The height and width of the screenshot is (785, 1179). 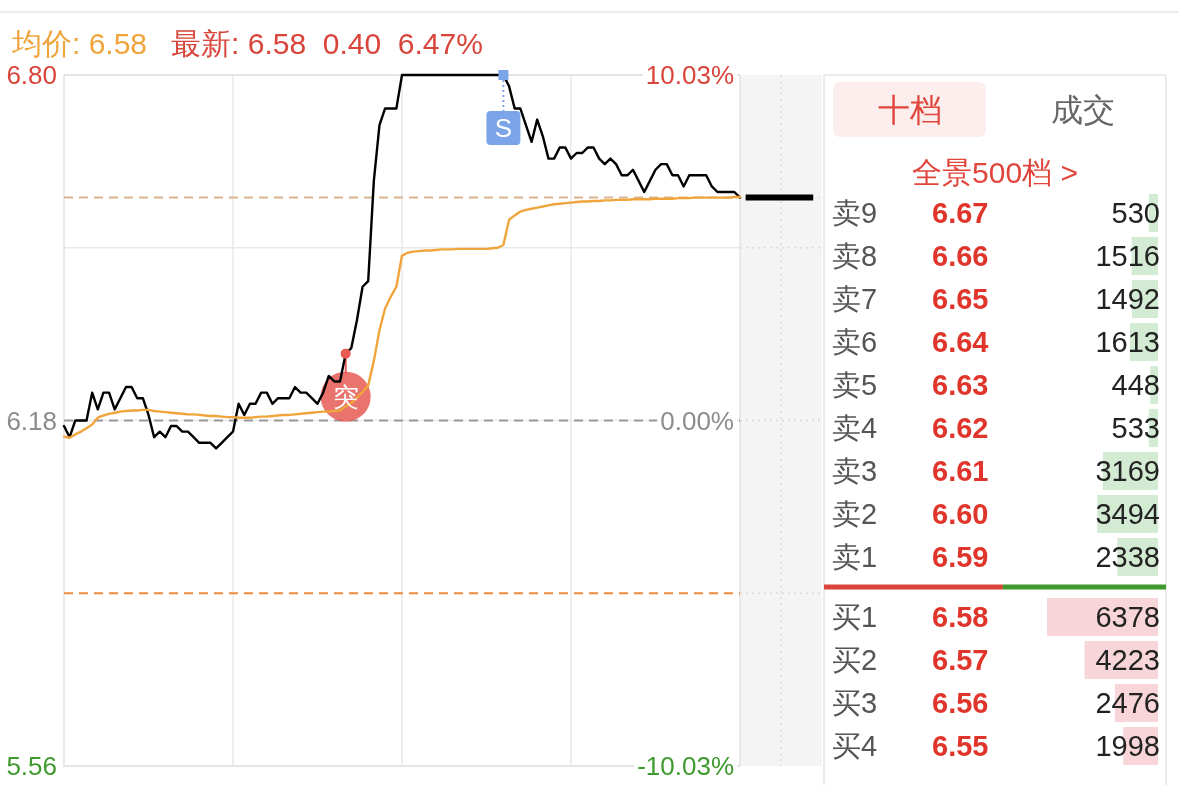 What do you see at coordinates (1135, 385) in the screenshot?
I see `data-label: 448` at bounding box center [1135, 385].